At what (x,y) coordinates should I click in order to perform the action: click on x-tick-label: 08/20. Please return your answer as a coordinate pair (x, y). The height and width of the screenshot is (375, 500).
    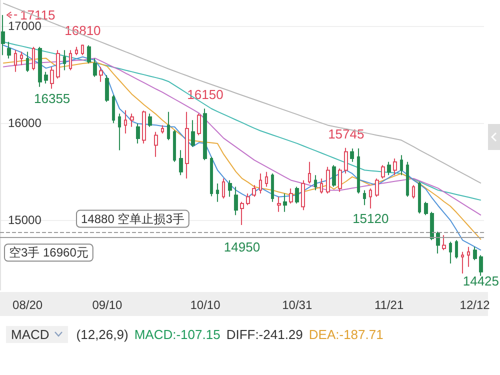
    Looking at the image, I should click on (27, 305).